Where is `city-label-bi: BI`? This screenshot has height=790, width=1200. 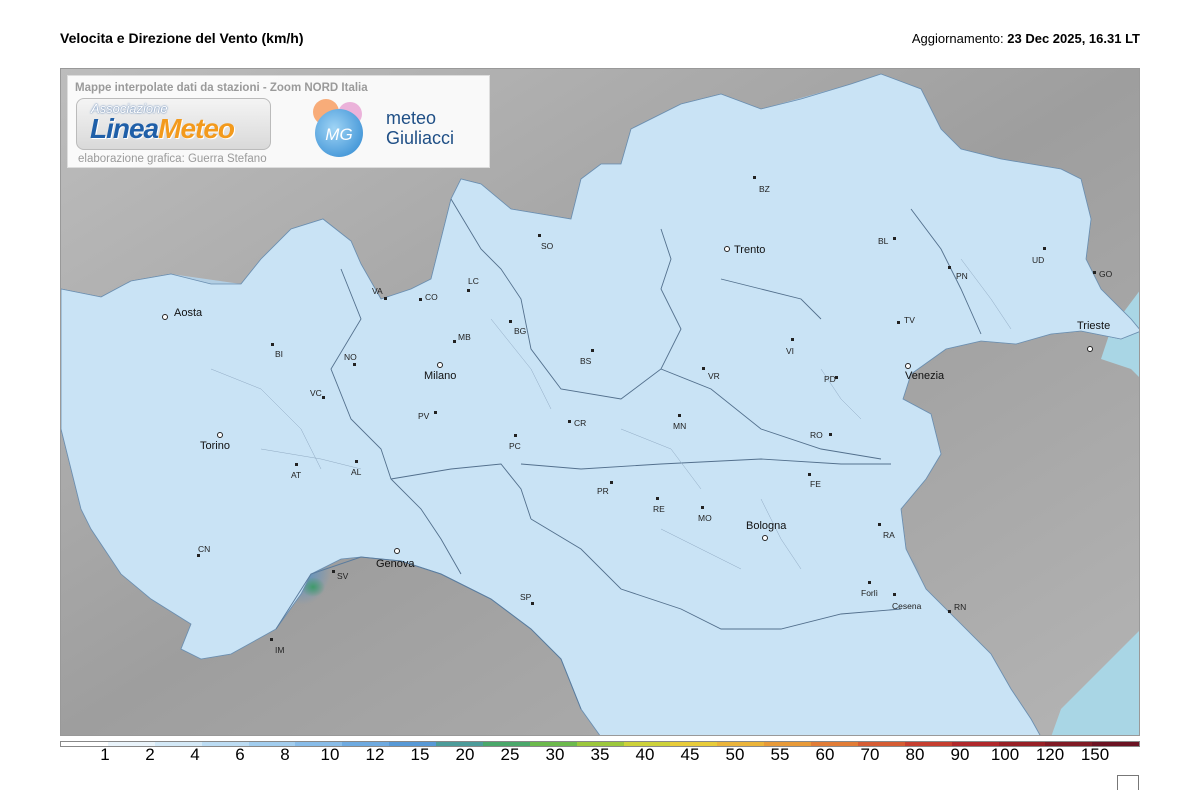
city-label-bi: BI is located at coordinates (279, 354).